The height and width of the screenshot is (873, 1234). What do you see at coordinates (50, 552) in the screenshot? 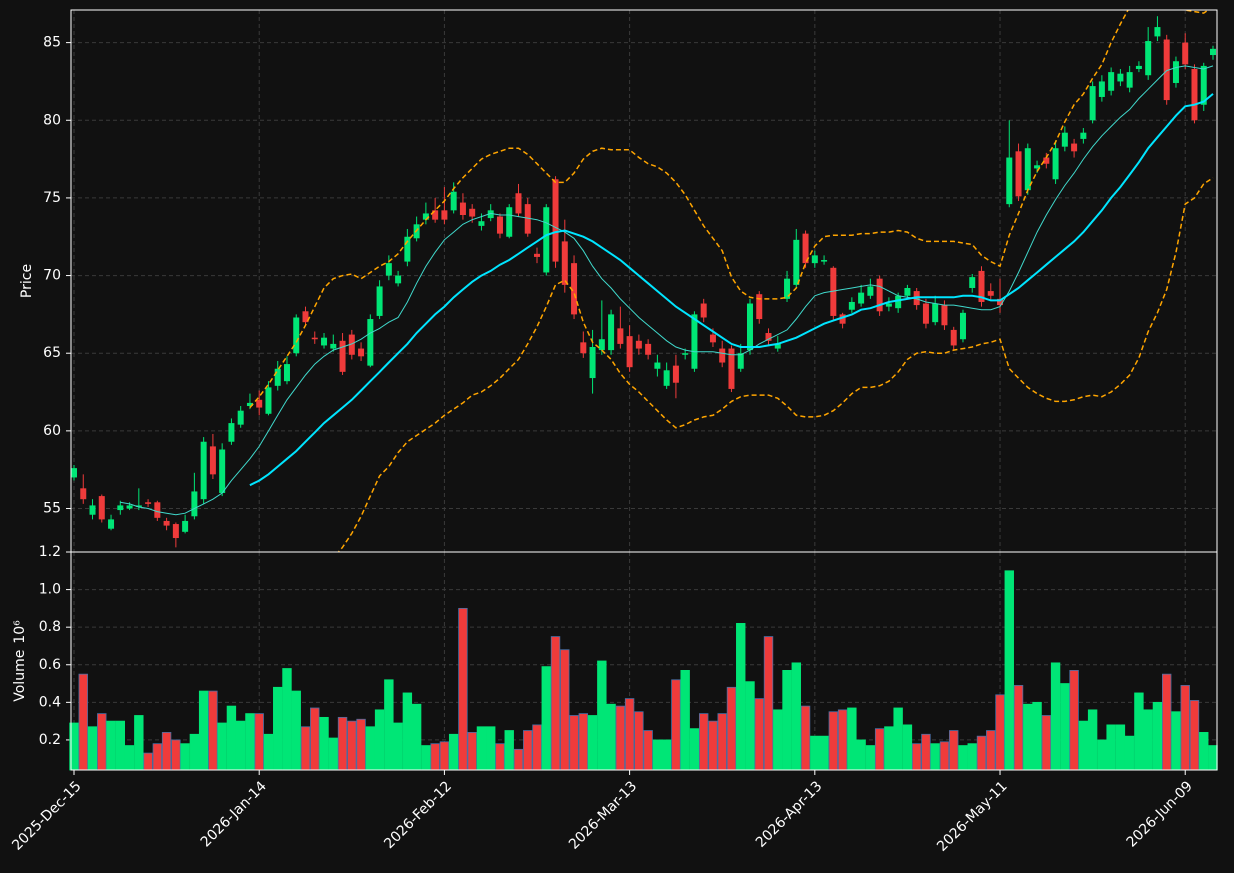
I see `y-tick-label: 1.2` at bounding box center [50, 552].